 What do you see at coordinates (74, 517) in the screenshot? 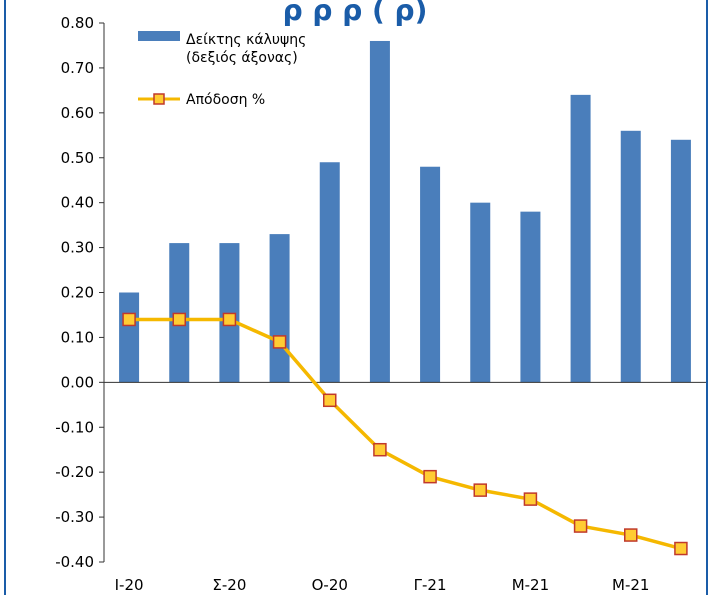
I see `y-tick-label: -0.30` at bounding box center [74, 517].